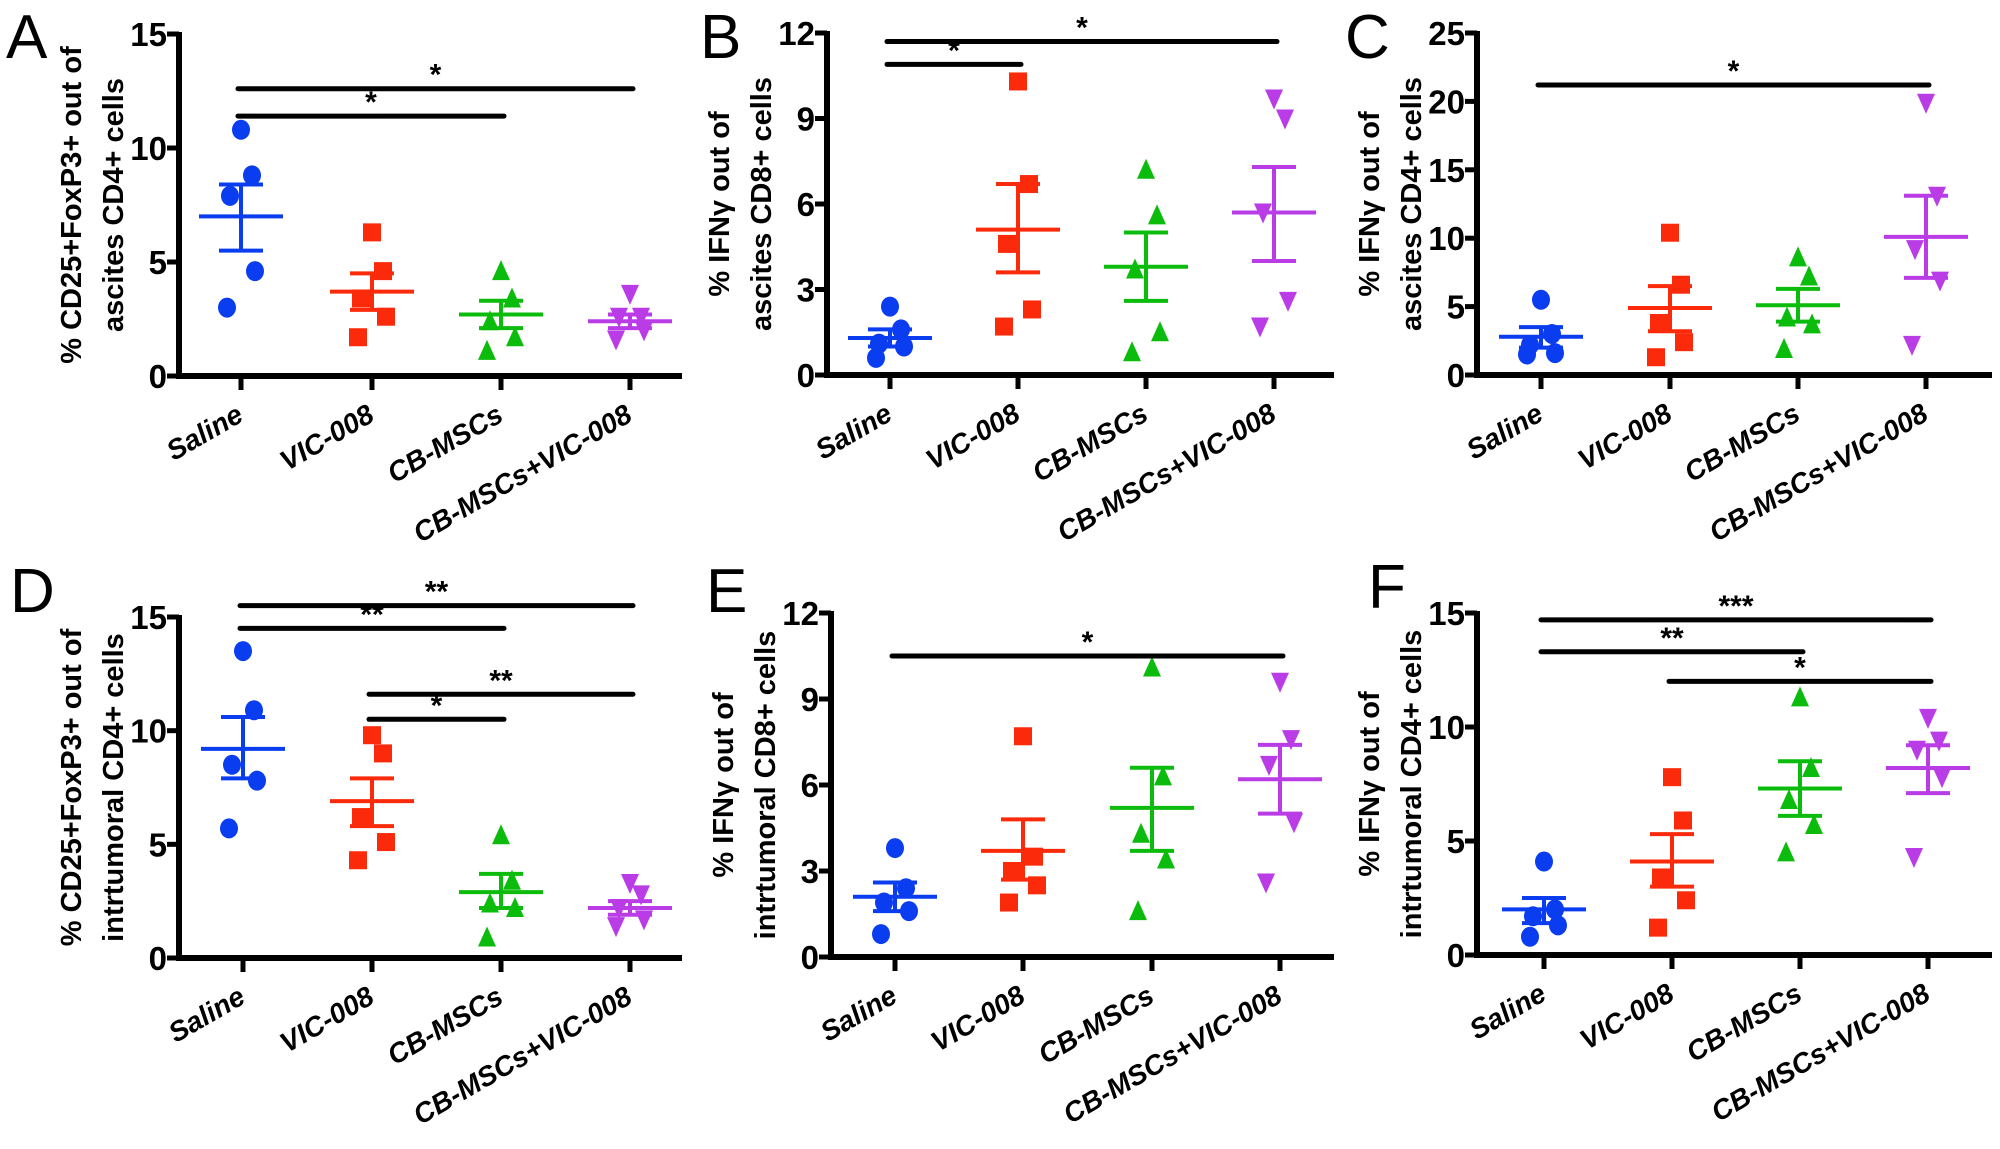  What do you see at coordinates (720, 37) in the screenshot?
I see `panel-letter: B` at bounding box center [720, 37].